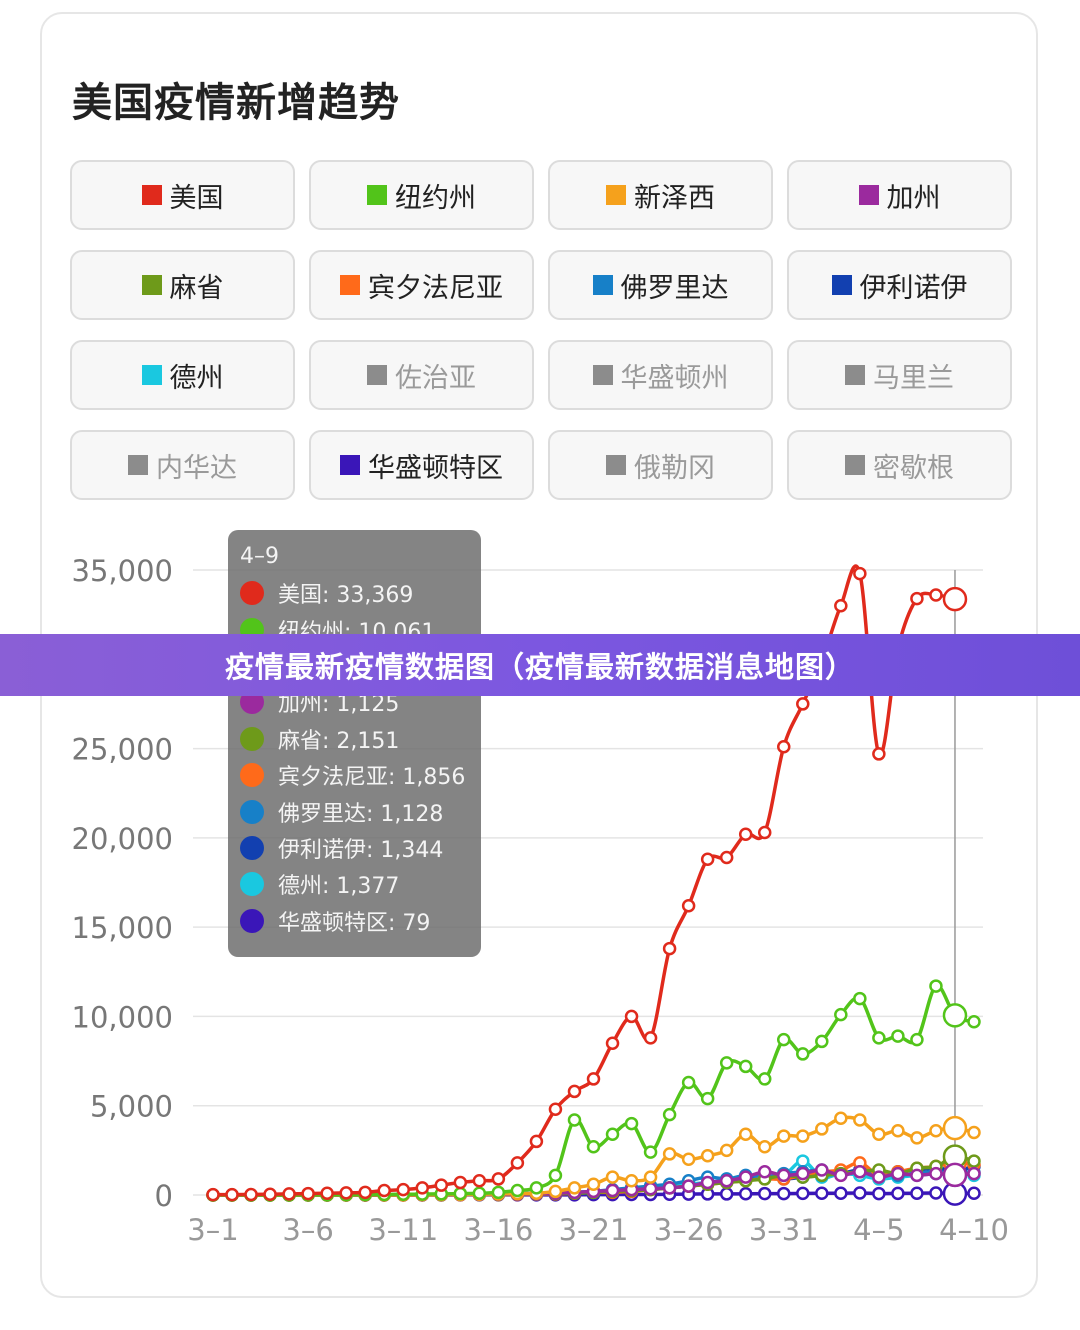  I want to click on legend-toggle-10: 华盛顿州, so click(660, 375).